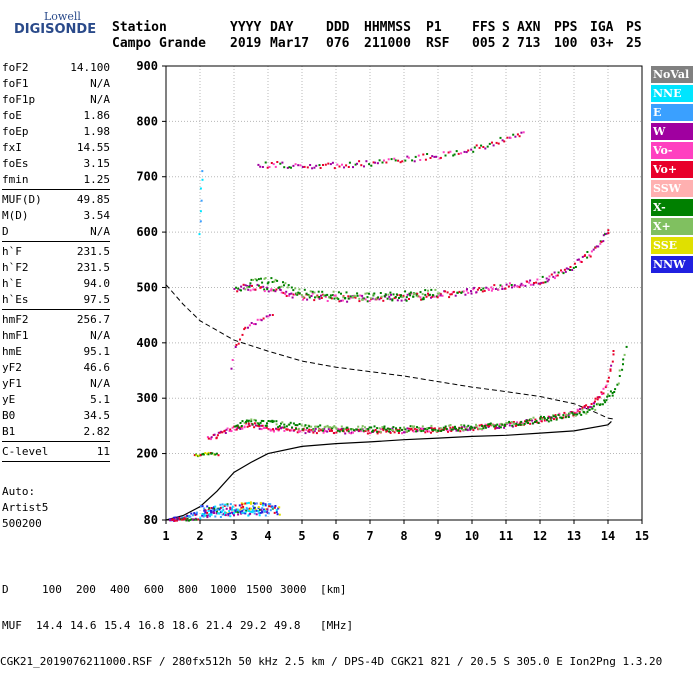  I want to click on x-tick-label: 14, so click(608, 536).